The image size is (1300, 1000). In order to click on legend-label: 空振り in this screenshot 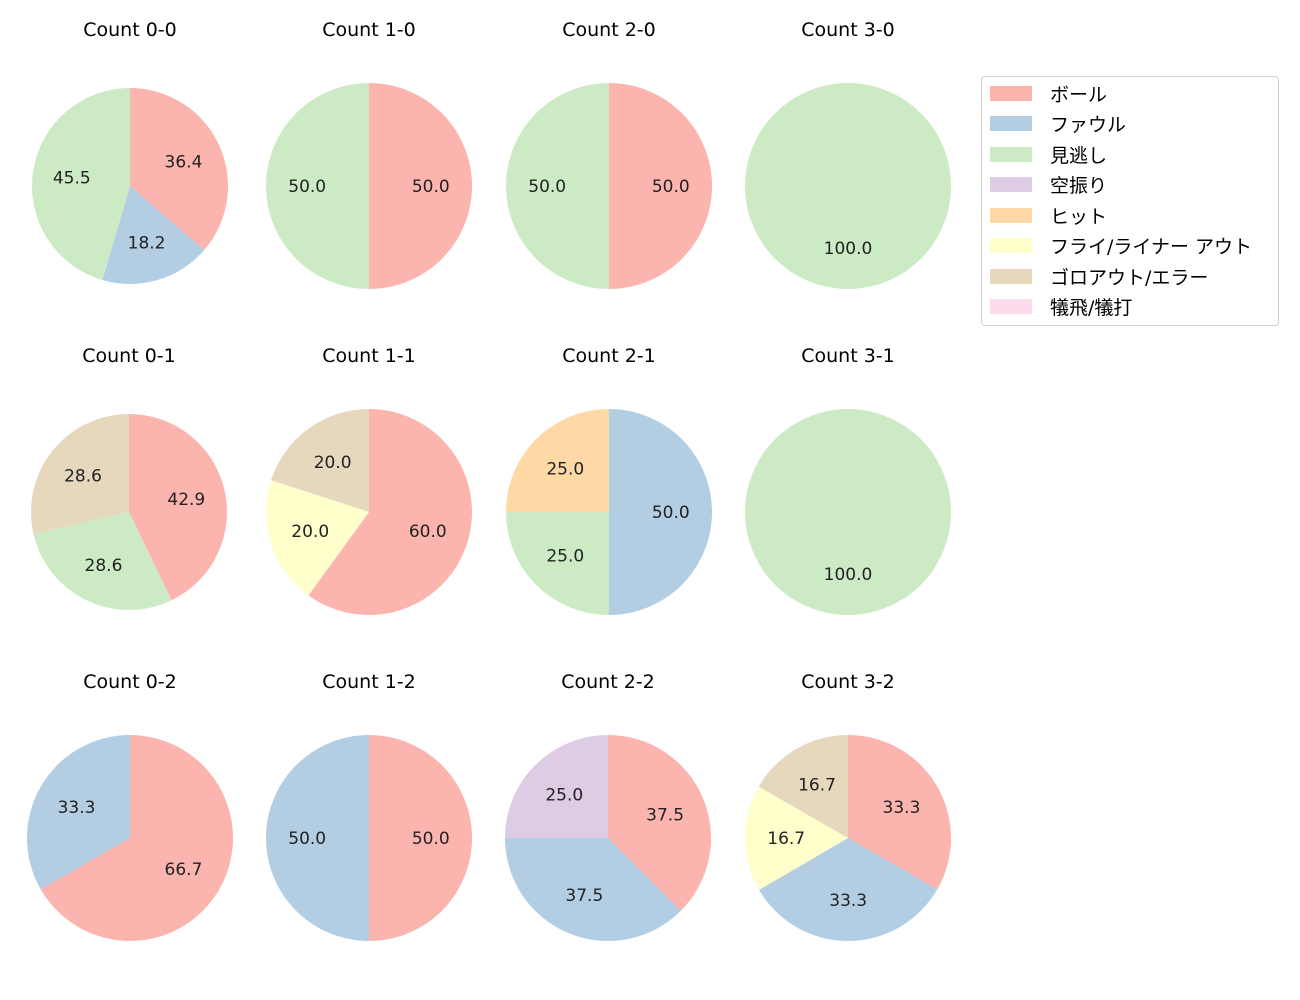, I will do `click(1079, 186)`.